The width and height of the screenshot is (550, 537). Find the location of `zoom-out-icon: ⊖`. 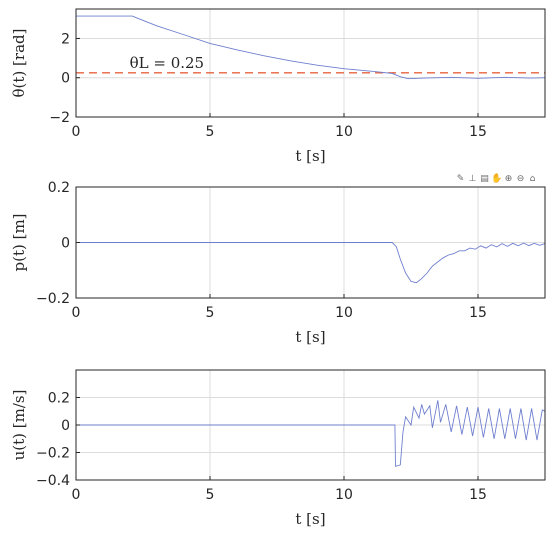

zoom-out-icon: ⊖ is located at coordinates (520, 179).